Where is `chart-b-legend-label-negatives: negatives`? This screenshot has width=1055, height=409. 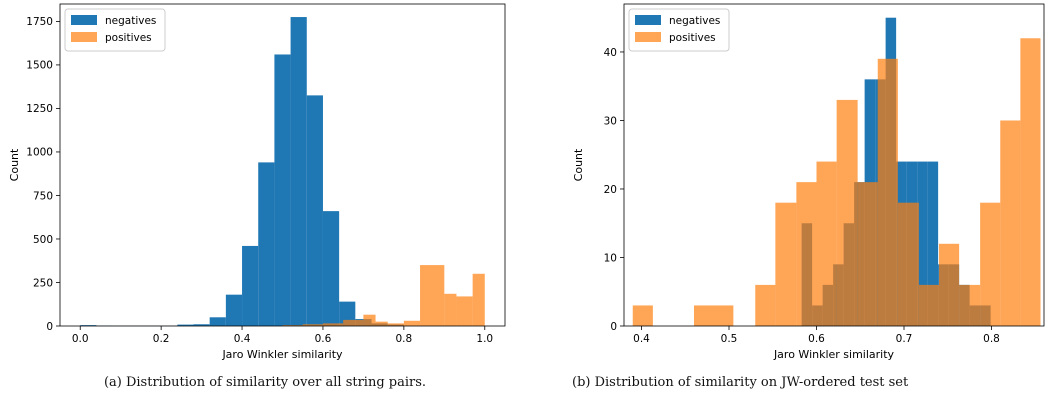 chart-b-legend-label-negatives: negatives is located at coordinates (694, 21).